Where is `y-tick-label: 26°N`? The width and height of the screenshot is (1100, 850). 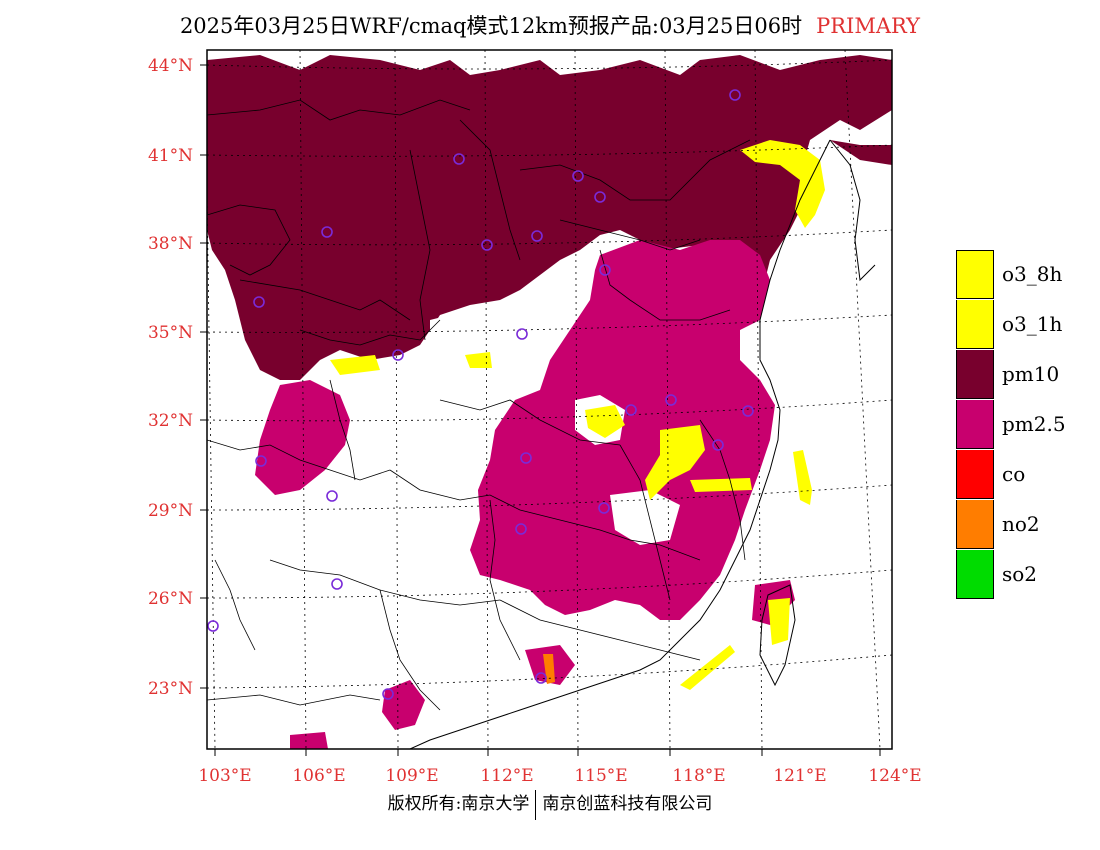
y-tick-label: 26°N is located at coordinates (170, 599).